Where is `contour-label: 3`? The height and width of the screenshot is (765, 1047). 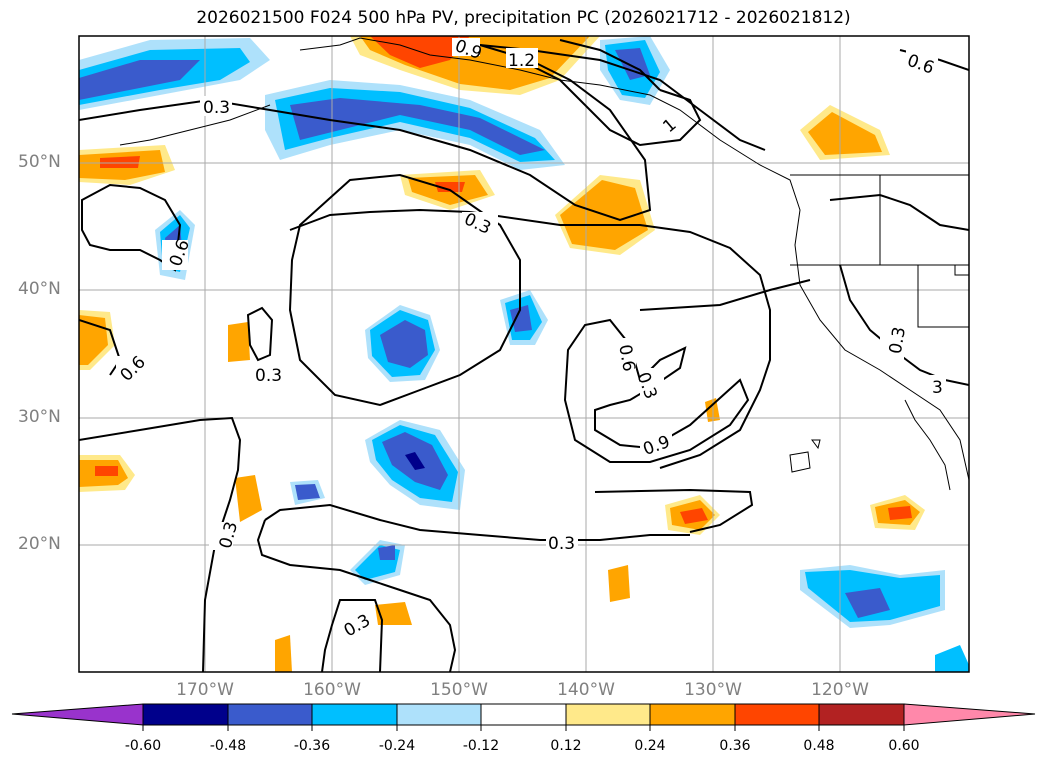
contour-label: 3 is located at coordinates (937, 388).